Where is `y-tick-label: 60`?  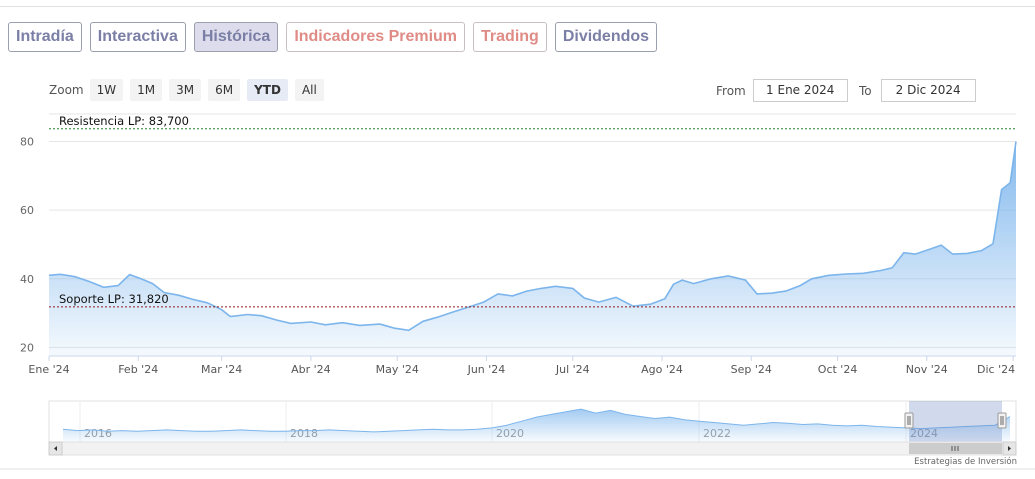
y-tick-label: 60 is located at coordinates (27, 210).